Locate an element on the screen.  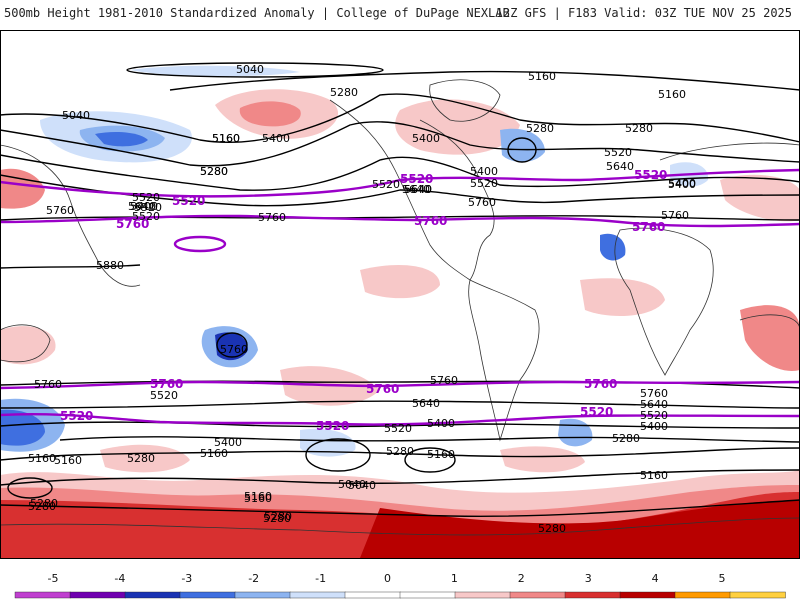
purple-5520-north is located at coordinates (400, 183).